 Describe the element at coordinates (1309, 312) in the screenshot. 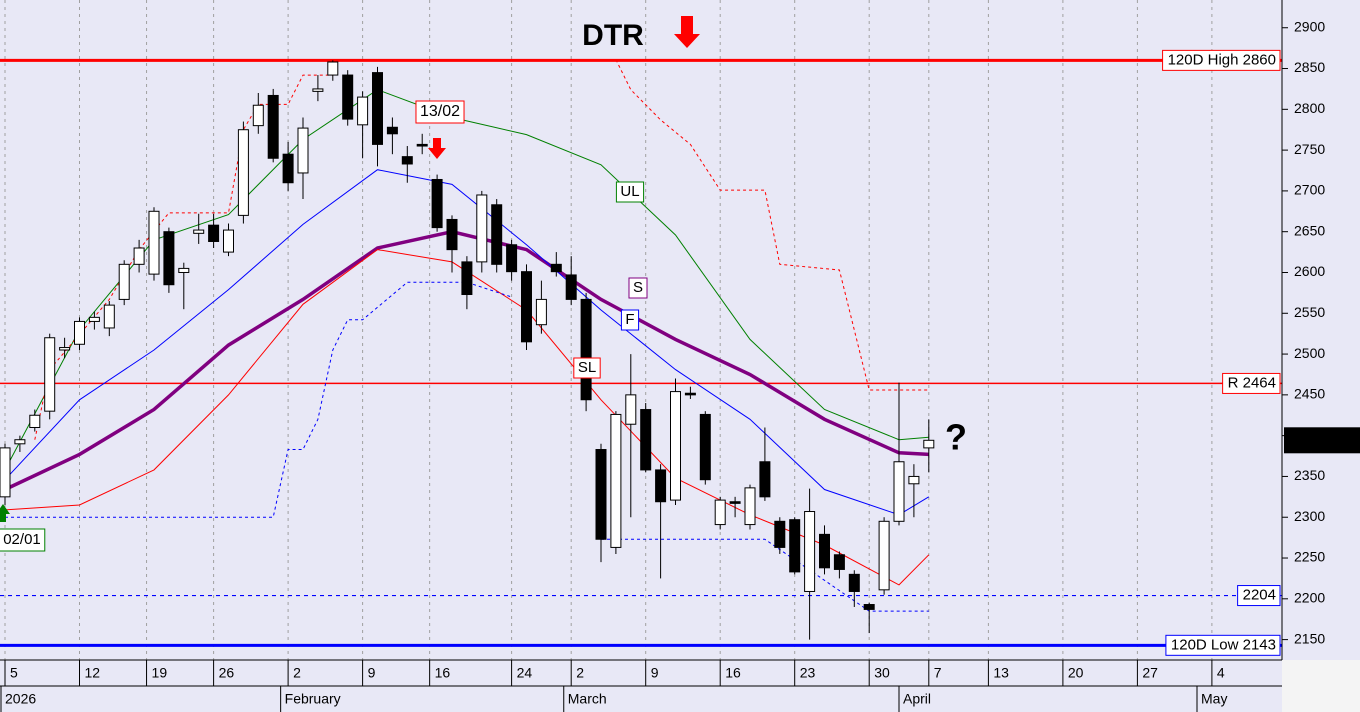

I see `y-tick-label: 2550` at that location.